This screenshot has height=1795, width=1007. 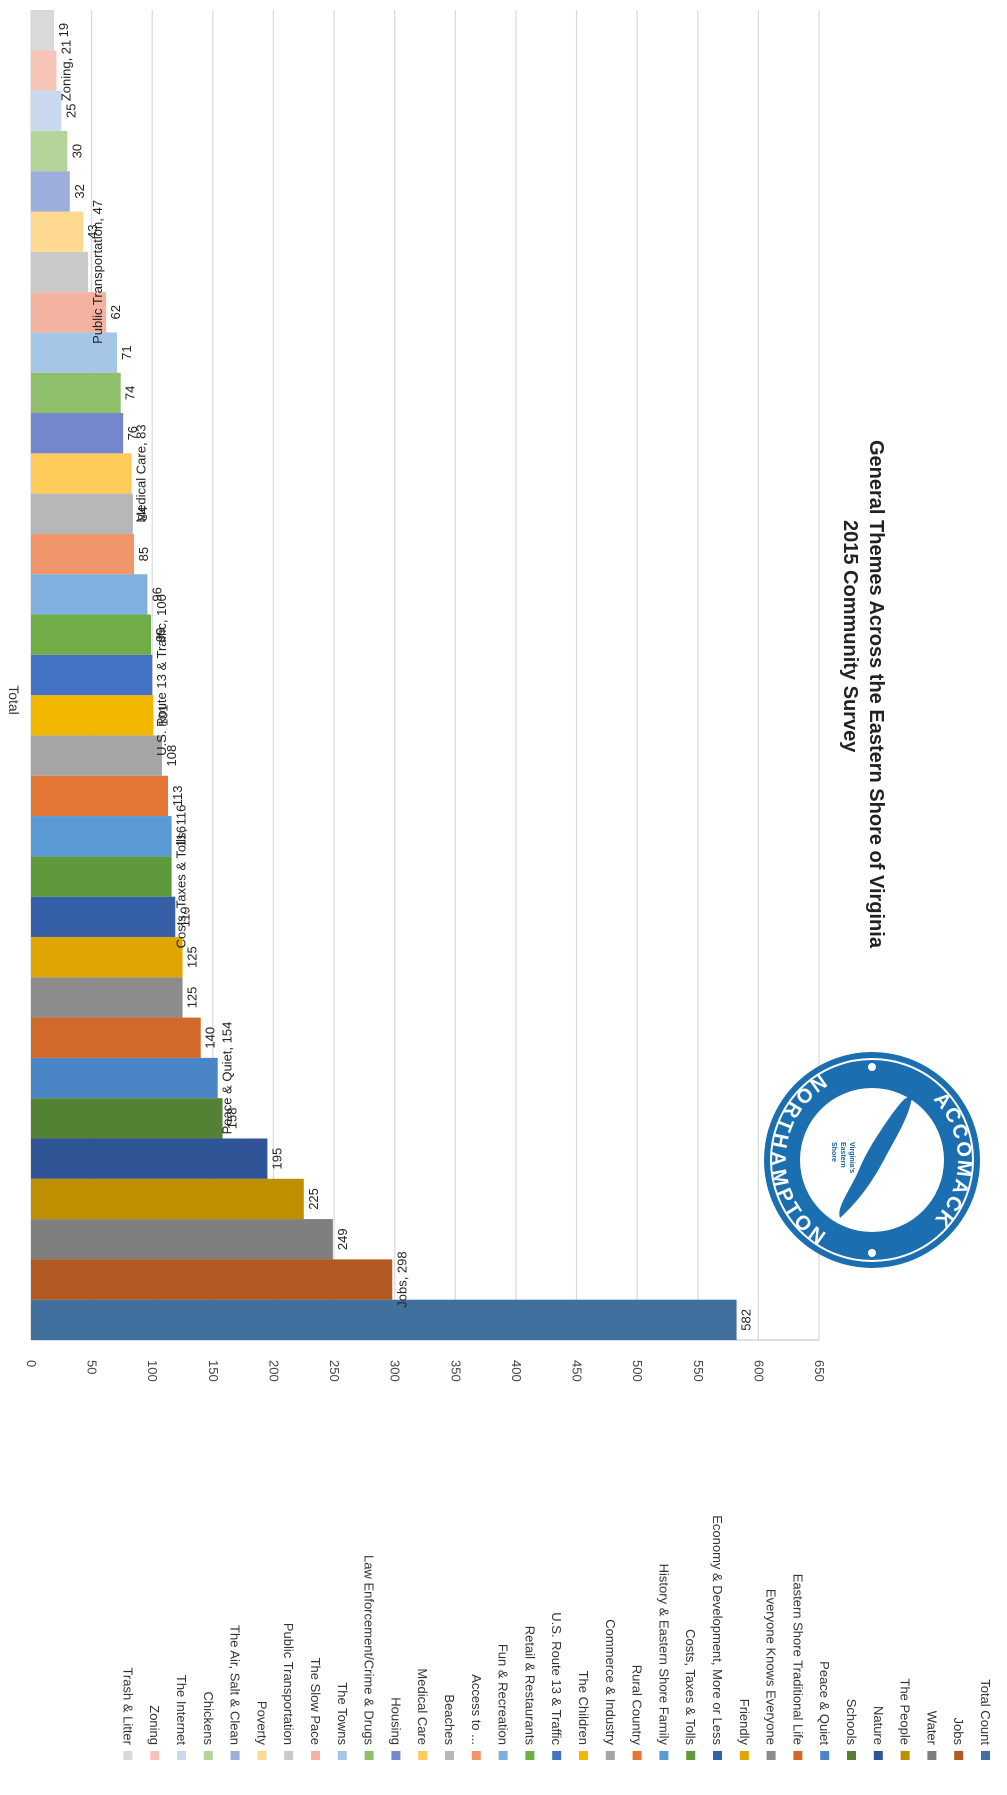 I want to click on legend-entry: Jobs, so click(x=958, y=1732).